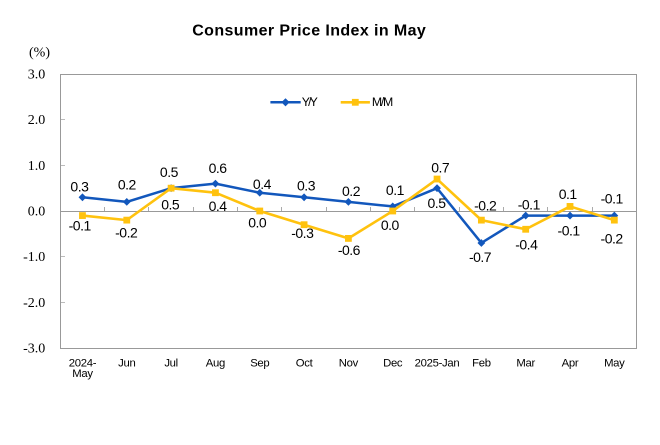  What do you see at coordinates (34, 257) in the screenshot?
I see `svg-text: -1.0` at bounding box center [34, 257].